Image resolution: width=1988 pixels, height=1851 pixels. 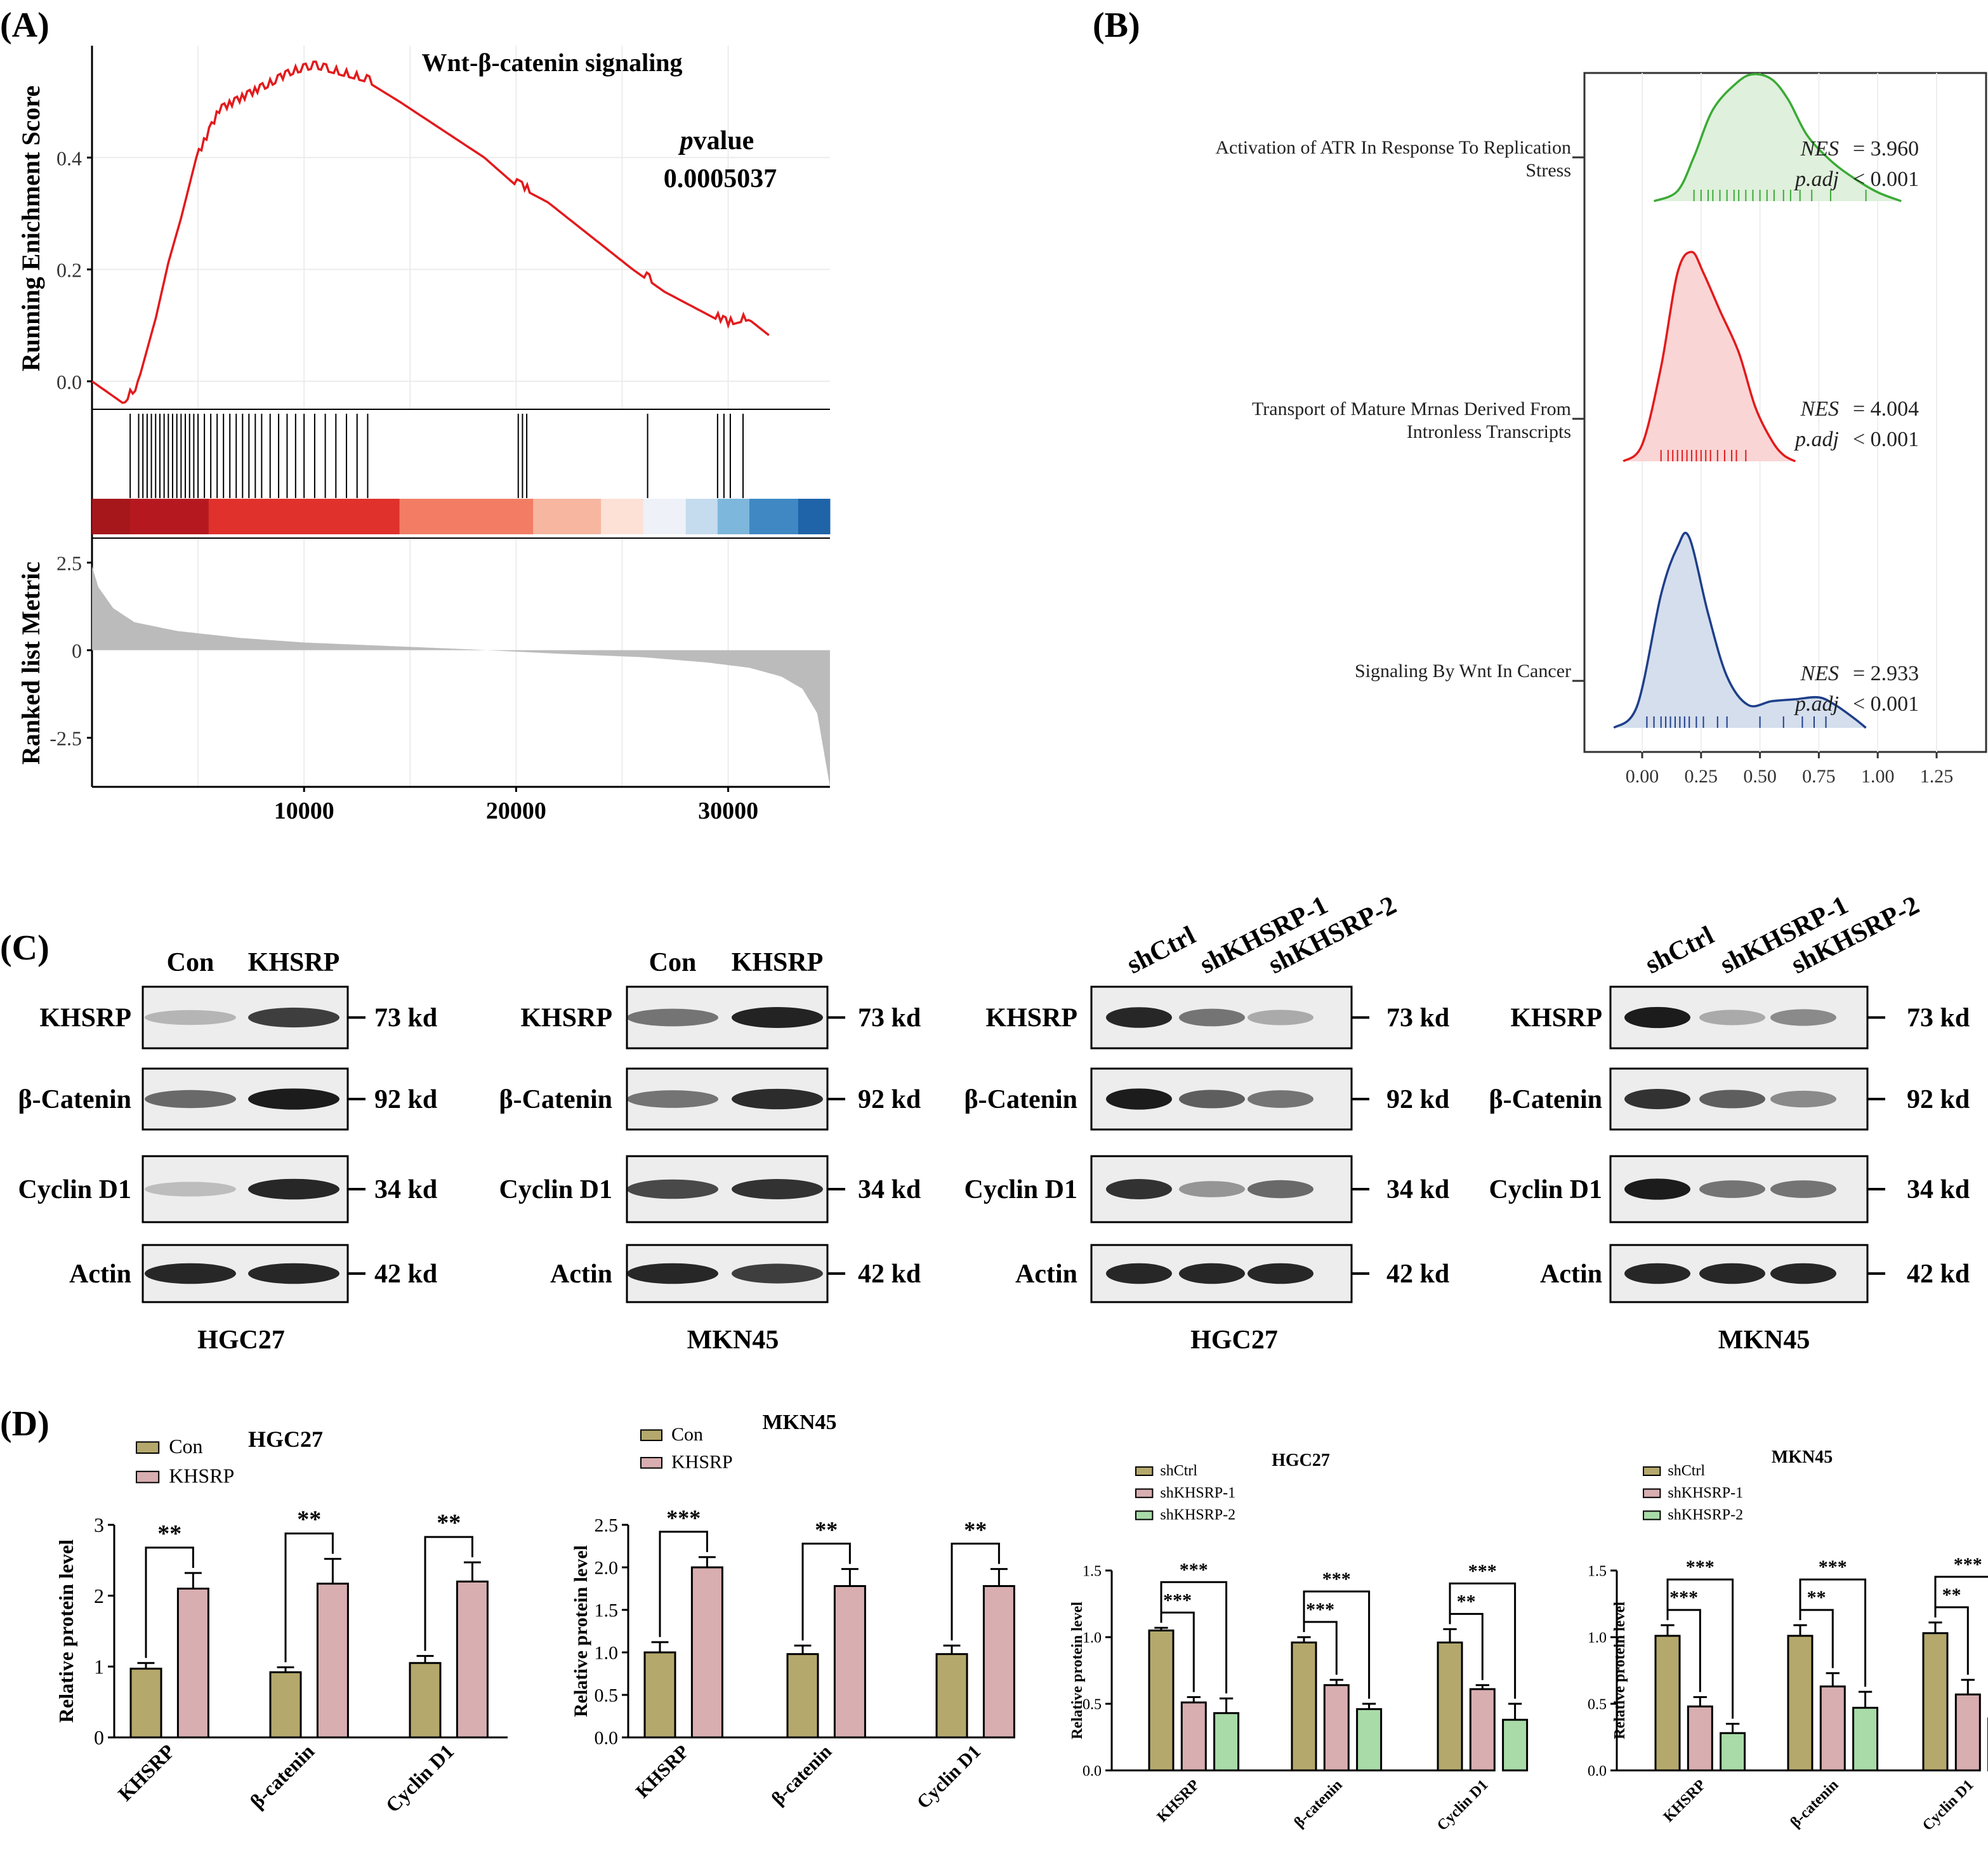 I want to click on ranked-metric-area, so click(x=461, y=676).